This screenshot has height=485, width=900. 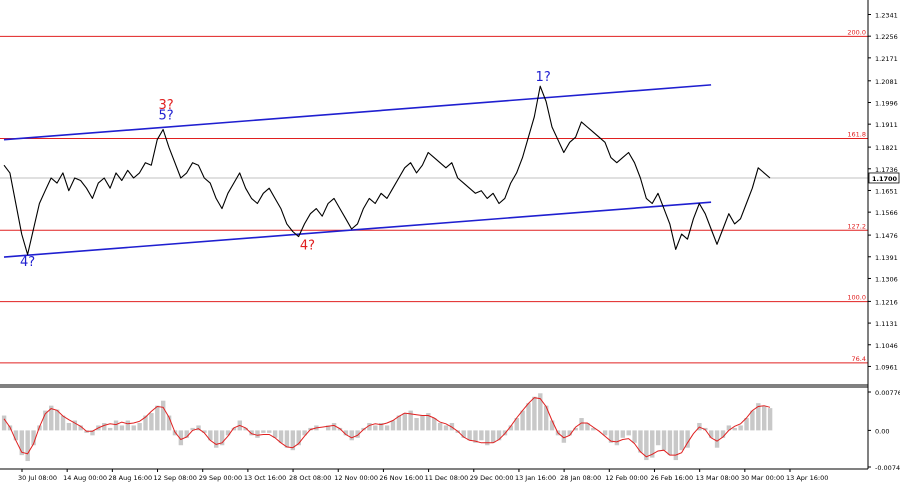 What do you see at coordinates (165, 105) in the screenshot?
I see `wave-label: 3?` at bounding box center [165, 105].